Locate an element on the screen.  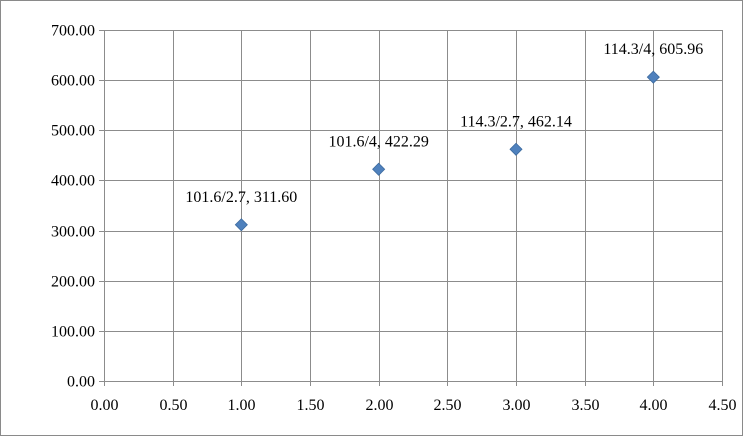
y-tick-label: 400.00 is located at coordinates (73, 181).